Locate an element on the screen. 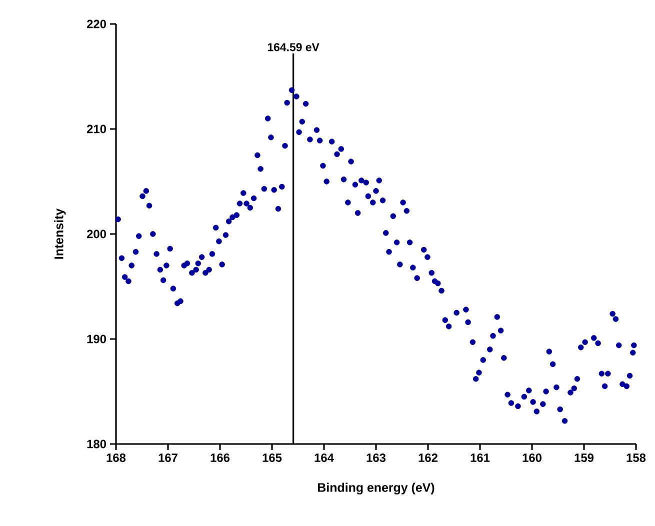  x-tick-label: 168 is located at coordinates (116, 458).